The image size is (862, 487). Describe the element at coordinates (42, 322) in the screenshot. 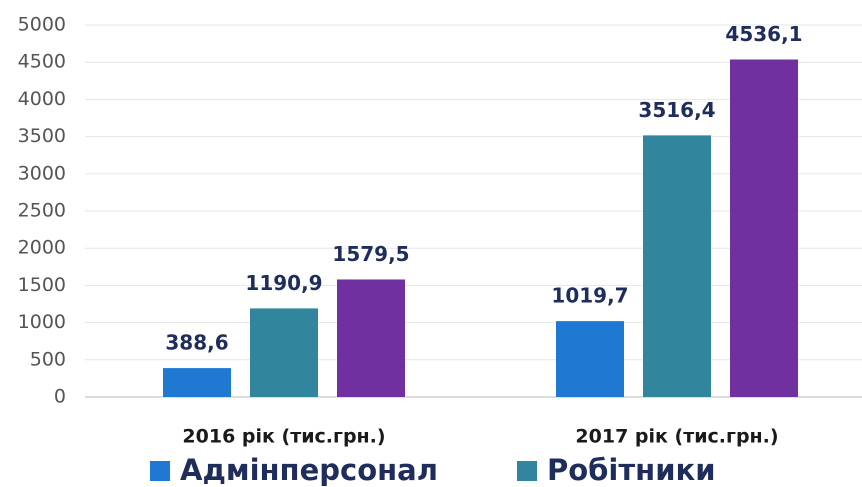

I see `y-tick-label: 1000` at that location.